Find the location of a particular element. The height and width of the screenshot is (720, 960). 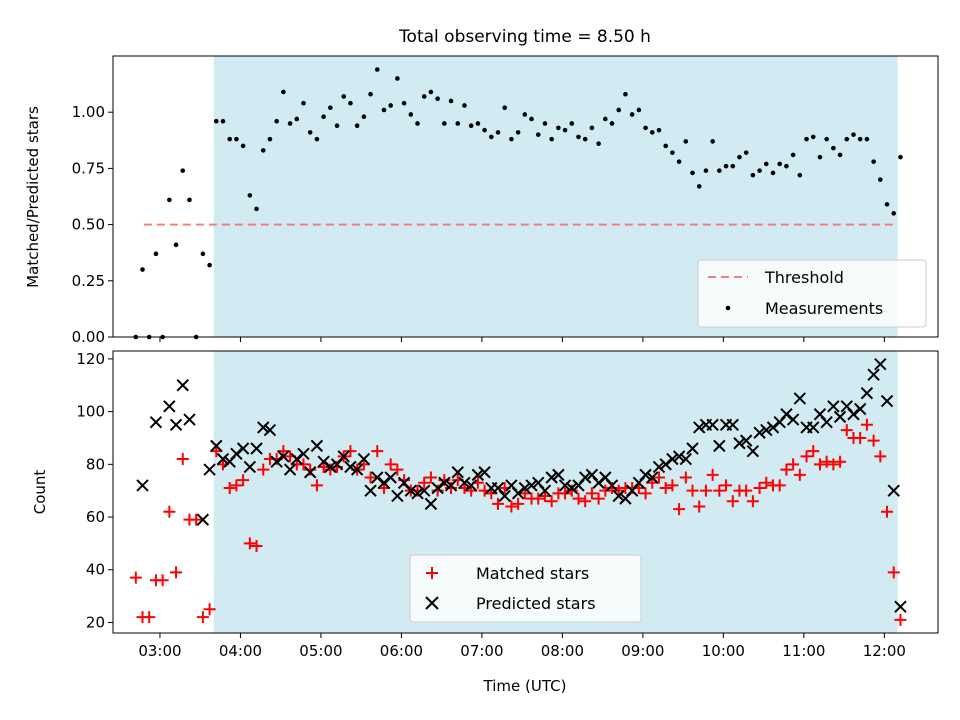

legend-predicted-label: Predicted stars is located at coordinates (536, 603).